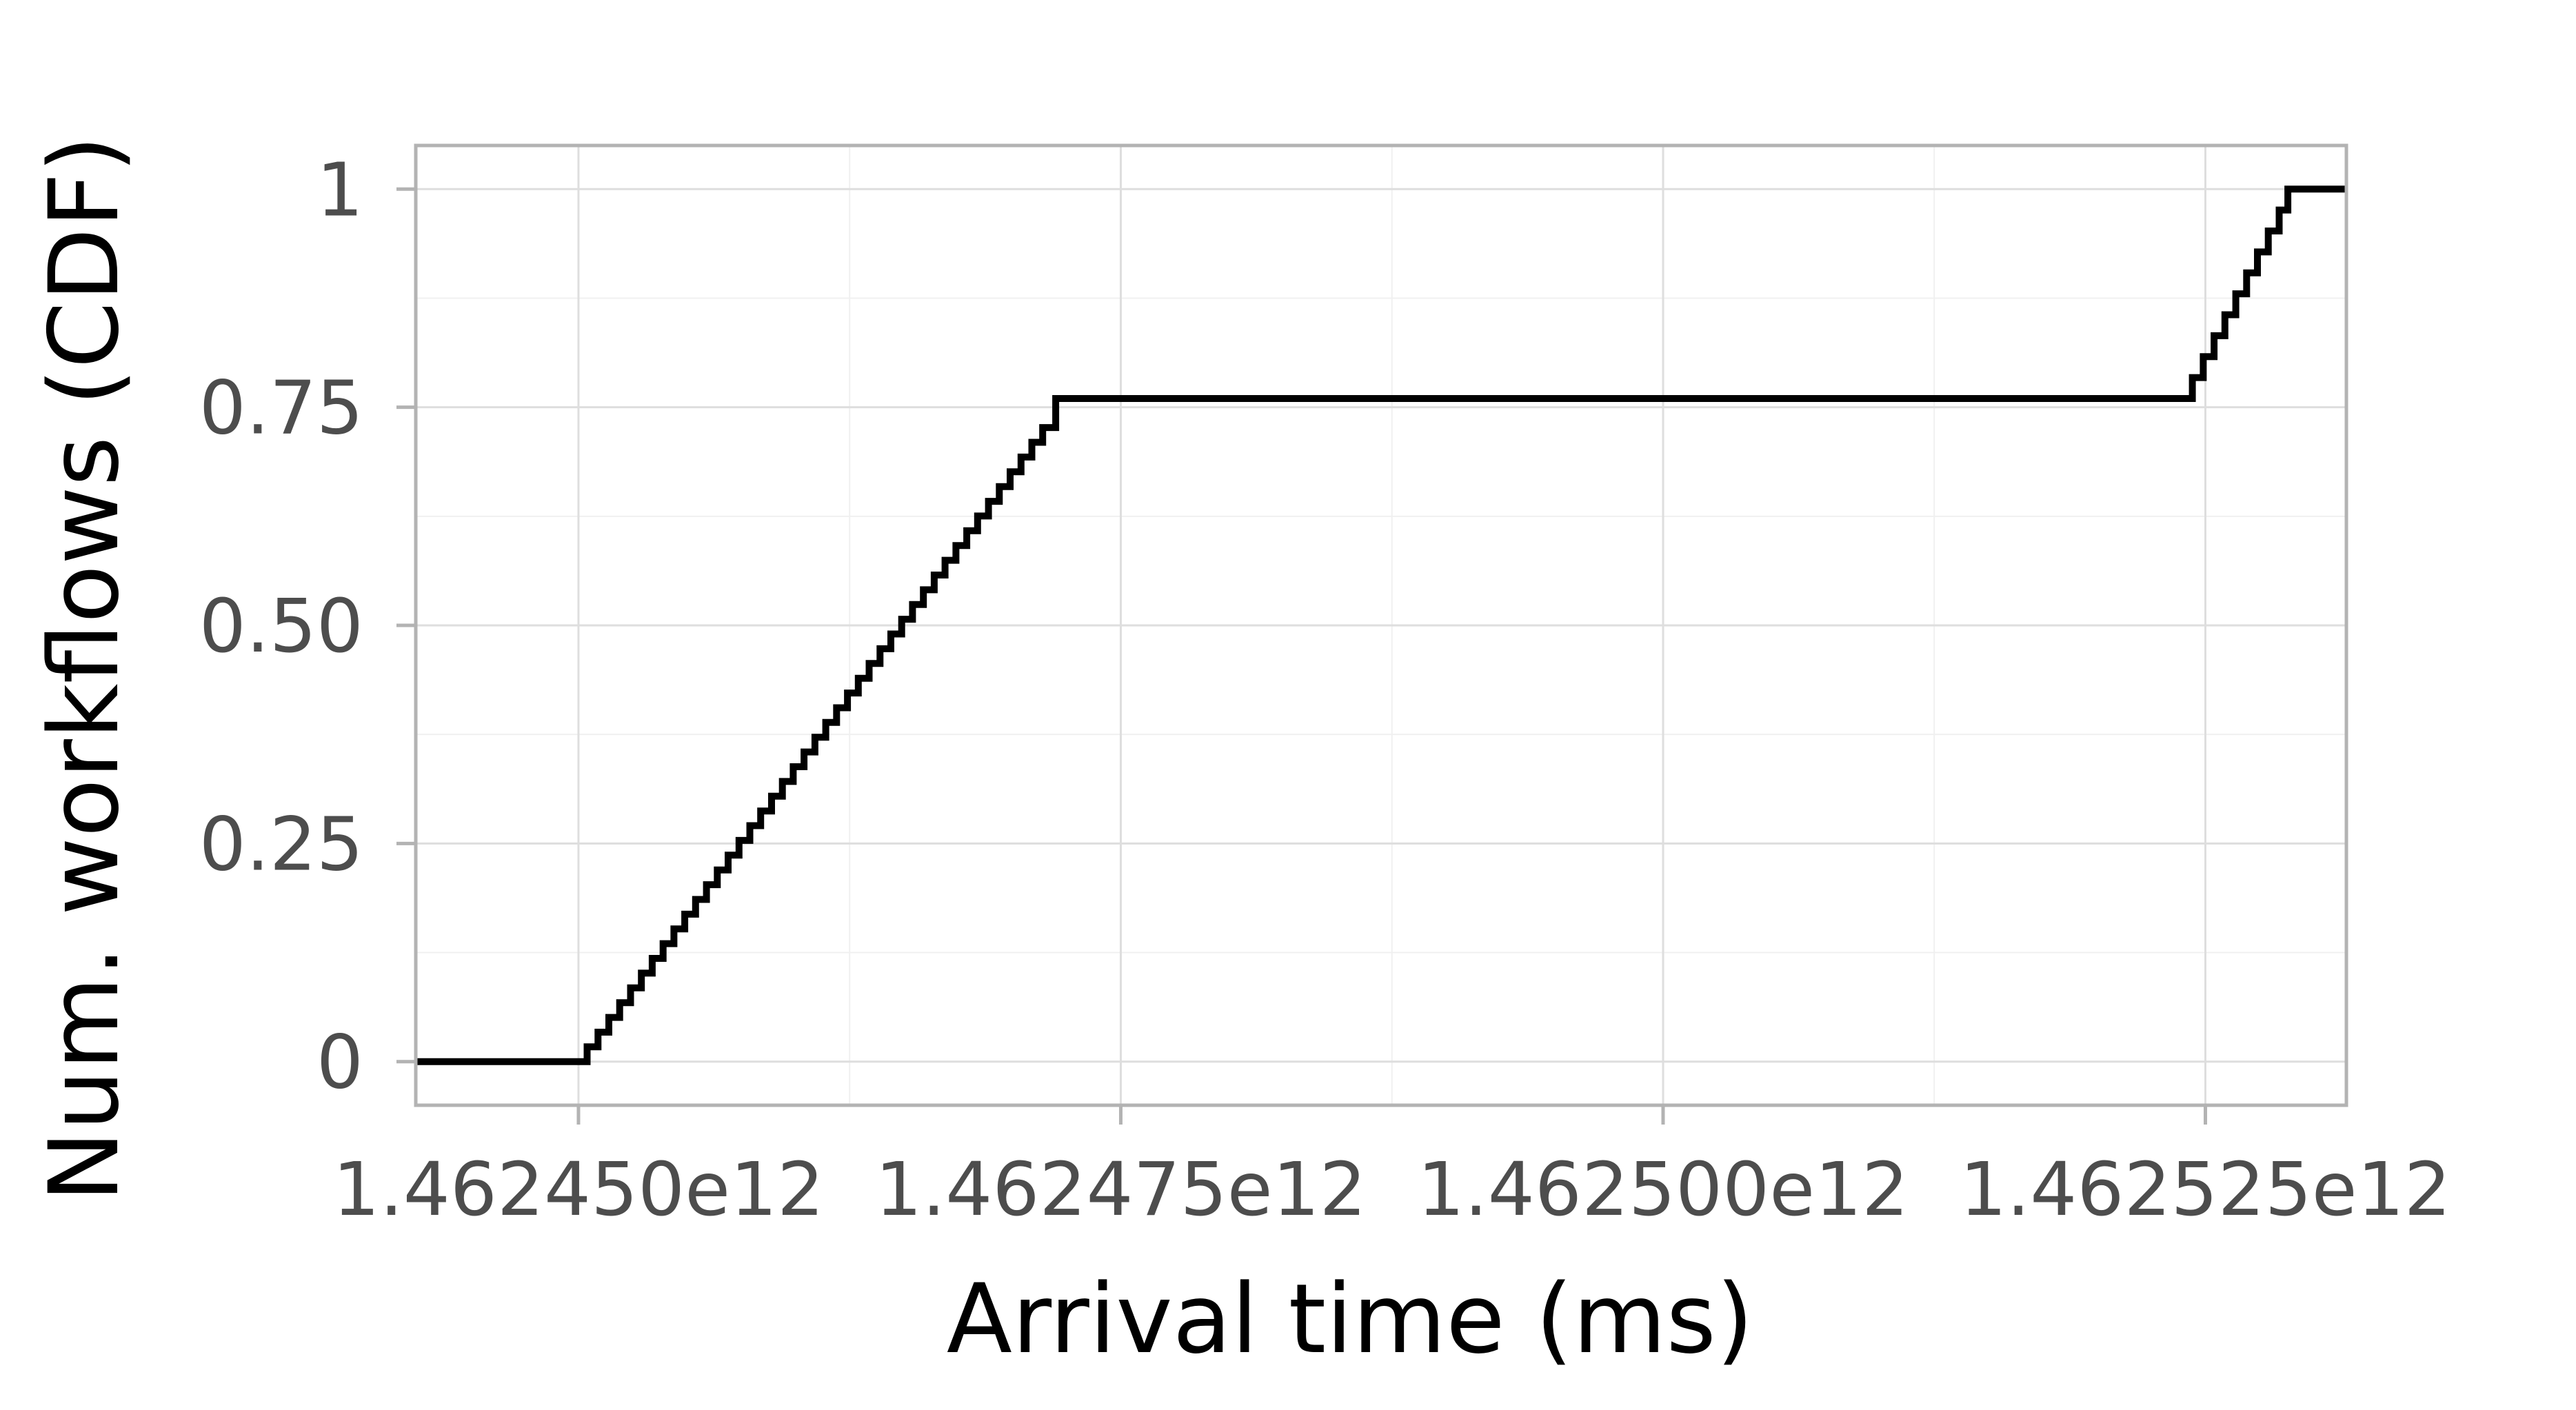  What do you see at coordinates (2205, 1190) in the screenshot?
I see `x-tick-label: 1.462525e12` at bounding box center [2205, 1190].